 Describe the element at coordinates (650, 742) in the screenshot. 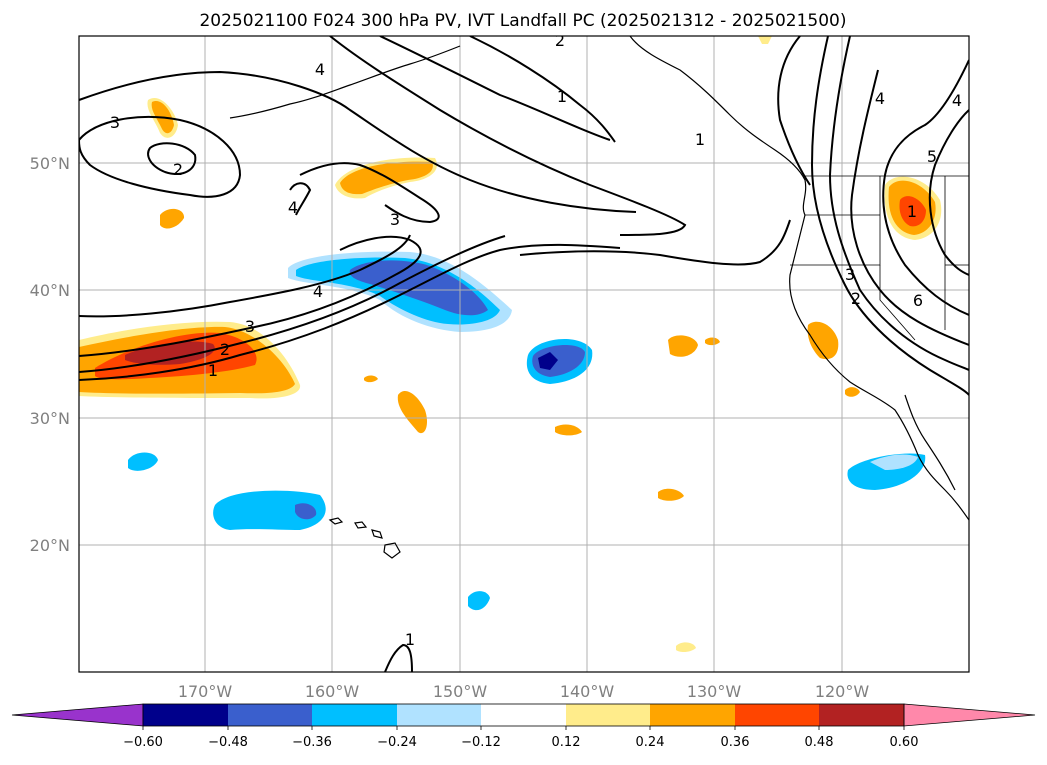

I see `colorbar-tick-label: 0.24` at that location.